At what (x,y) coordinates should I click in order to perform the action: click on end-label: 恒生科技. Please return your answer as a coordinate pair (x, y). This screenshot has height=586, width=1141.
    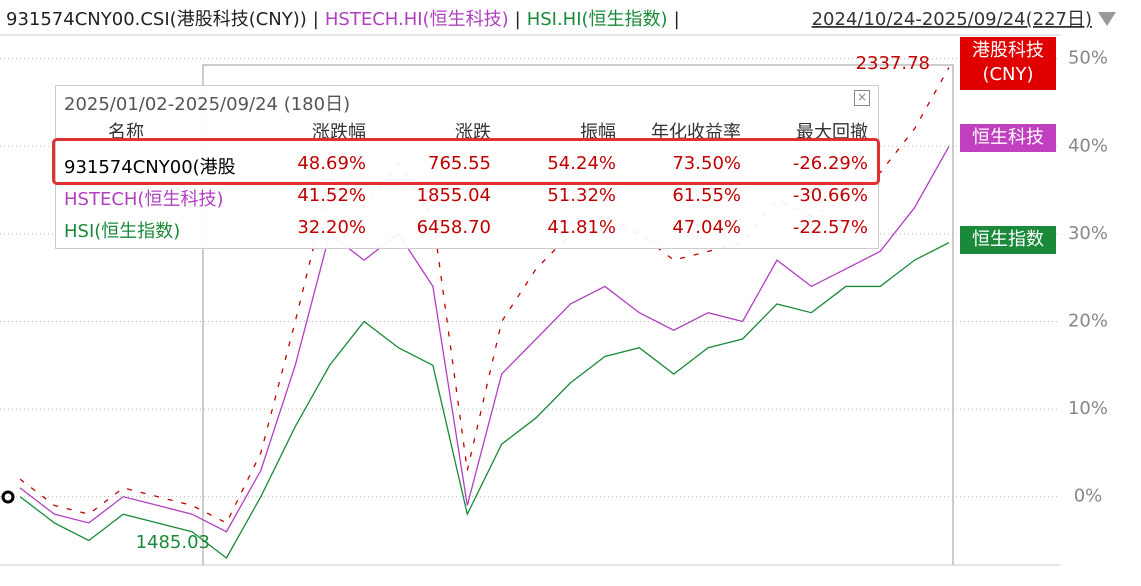
    Looking at the image, I should click on (1008, 137).